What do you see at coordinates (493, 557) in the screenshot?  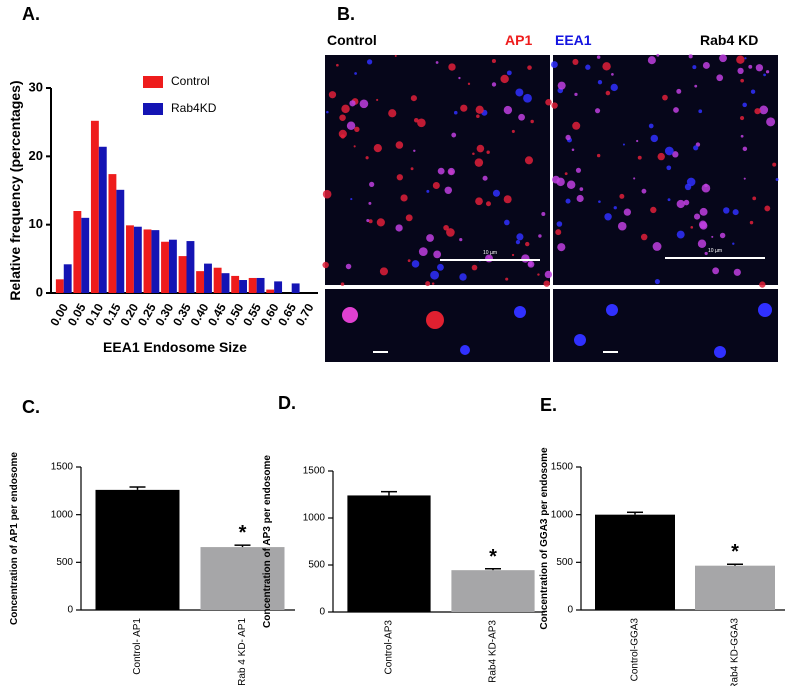 I see `significance-marker: *` at bounding box center [493, 557].